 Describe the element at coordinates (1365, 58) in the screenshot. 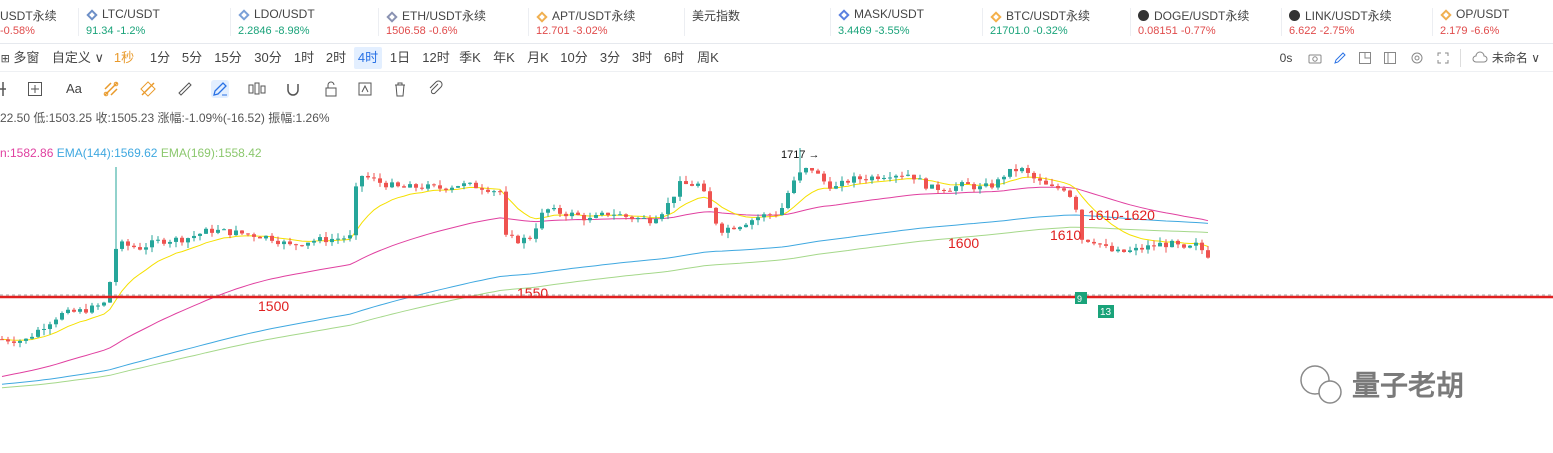

I see `window-icon` at that location.